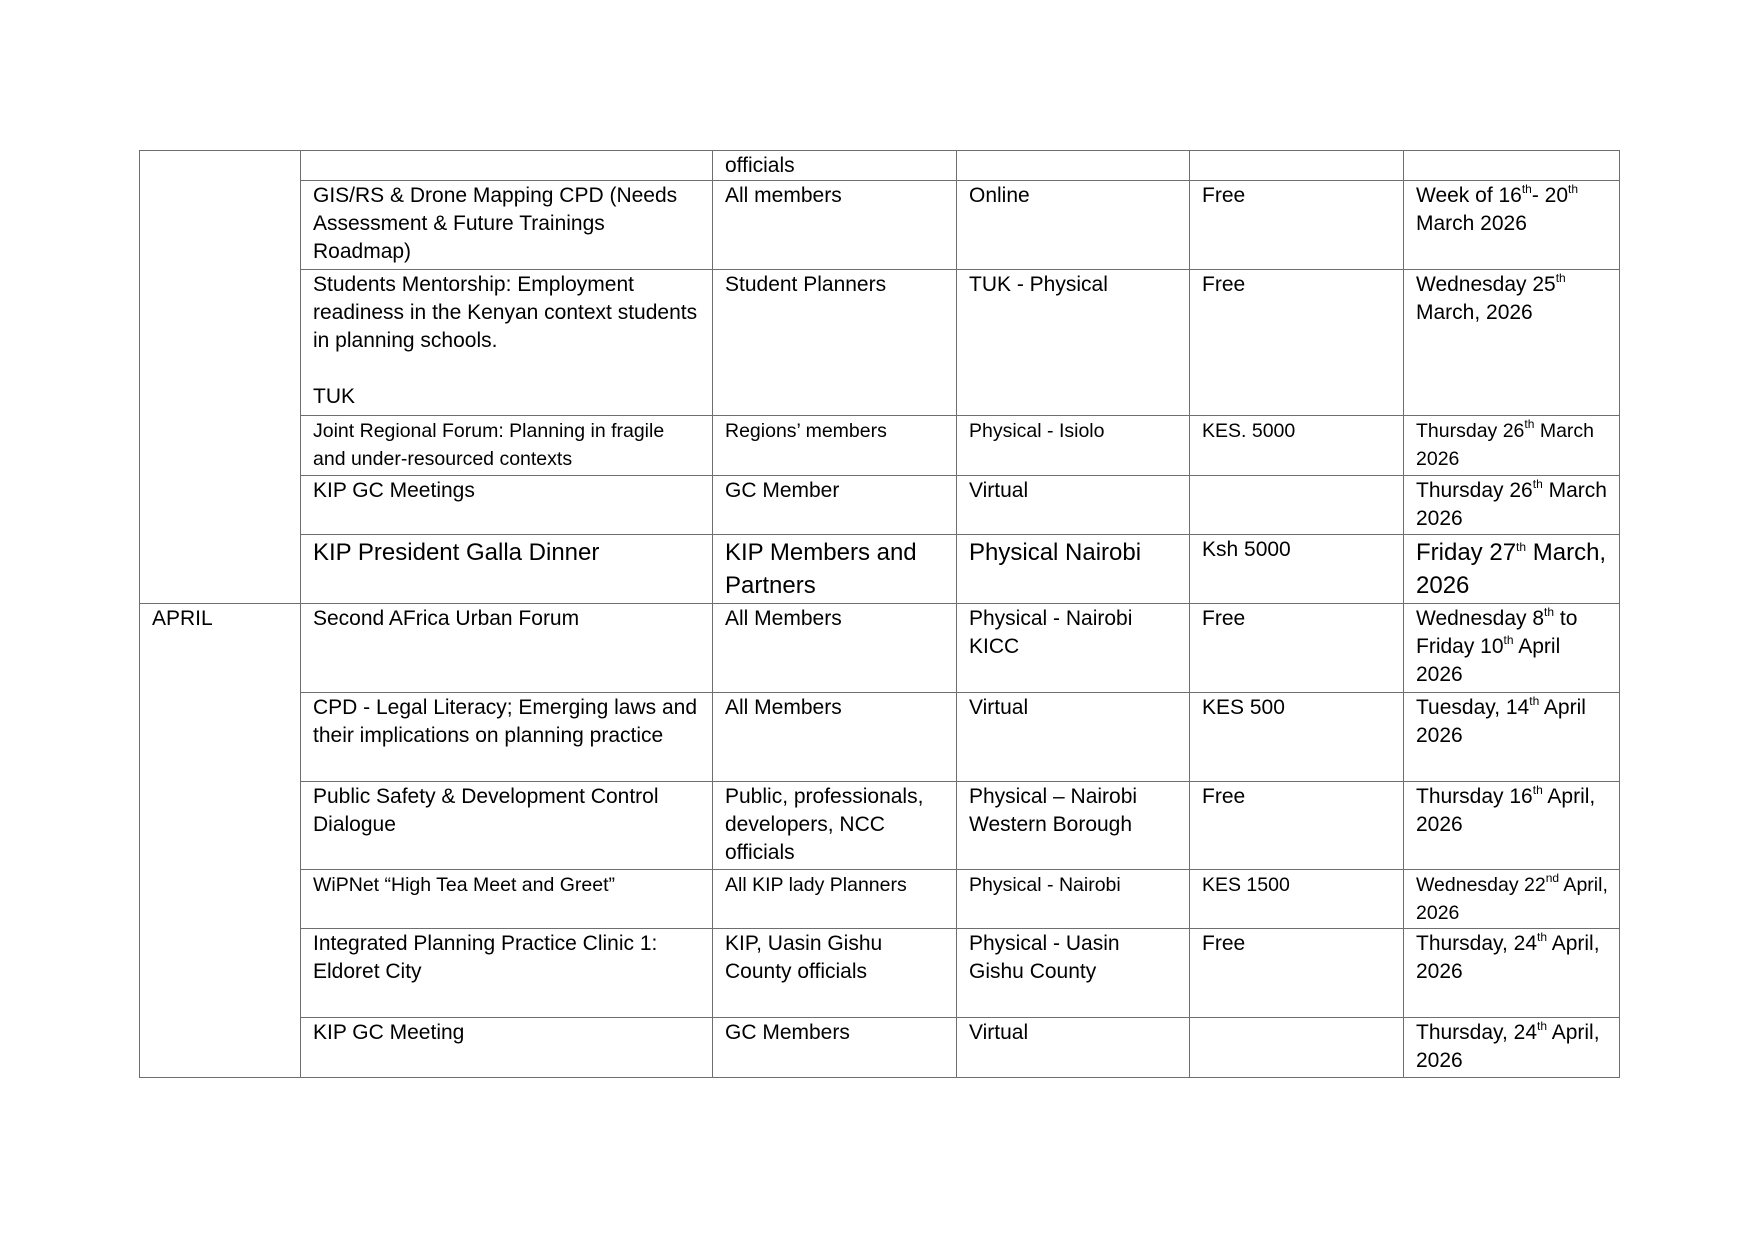  What do you see at coordinates (389, 1032) in the screenshot?
I see `event-text: KIP GC Meeting` at bounding box center [389, 1032].